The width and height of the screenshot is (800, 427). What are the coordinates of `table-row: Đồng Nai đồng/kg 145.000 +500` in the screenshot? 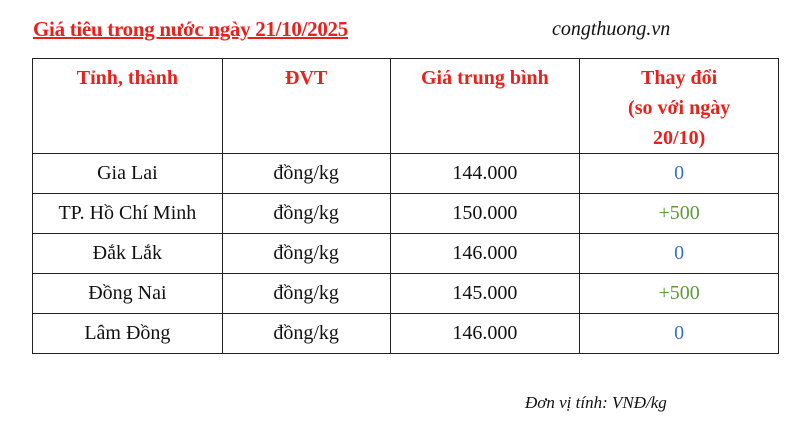 It's located at (405, 293).